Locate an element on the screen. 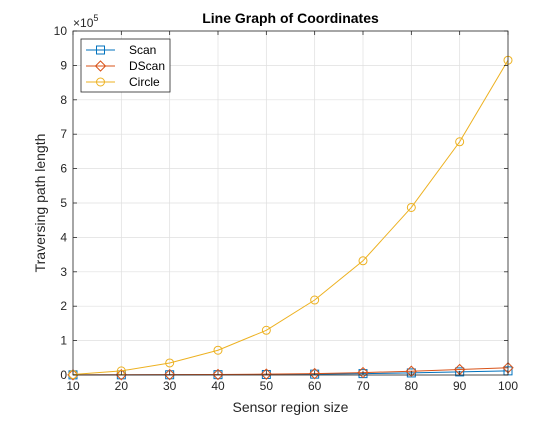  x-tick-label: 90 is located at coordinates (460, 386).